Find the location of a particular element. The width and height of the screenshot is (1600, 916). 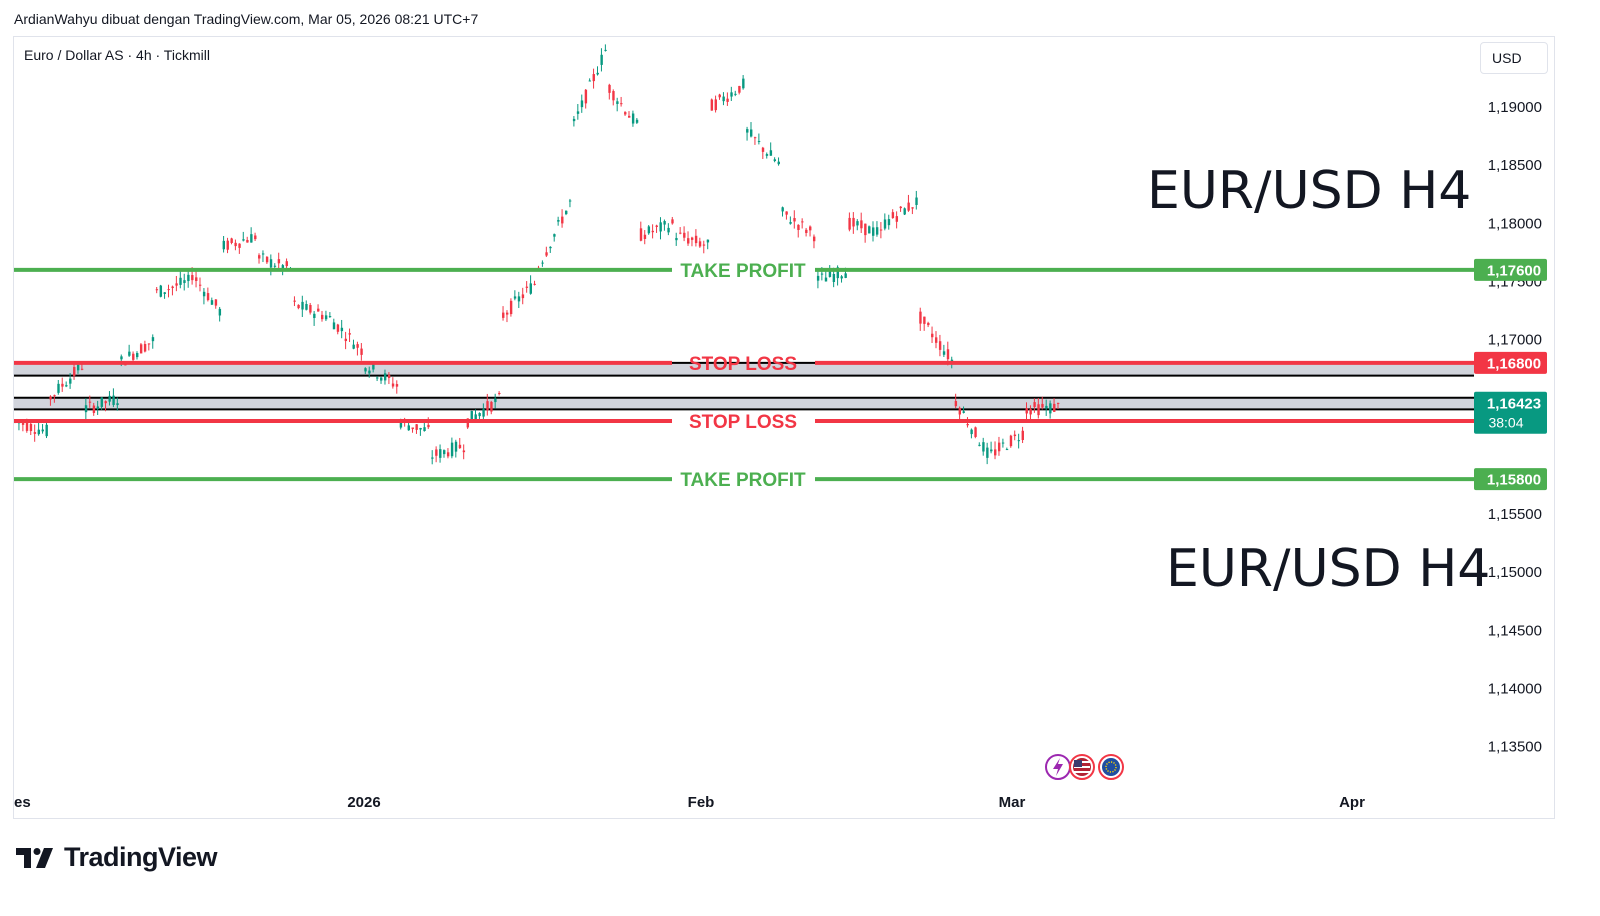

level-price-tag is located at coordinates (1510, 362).